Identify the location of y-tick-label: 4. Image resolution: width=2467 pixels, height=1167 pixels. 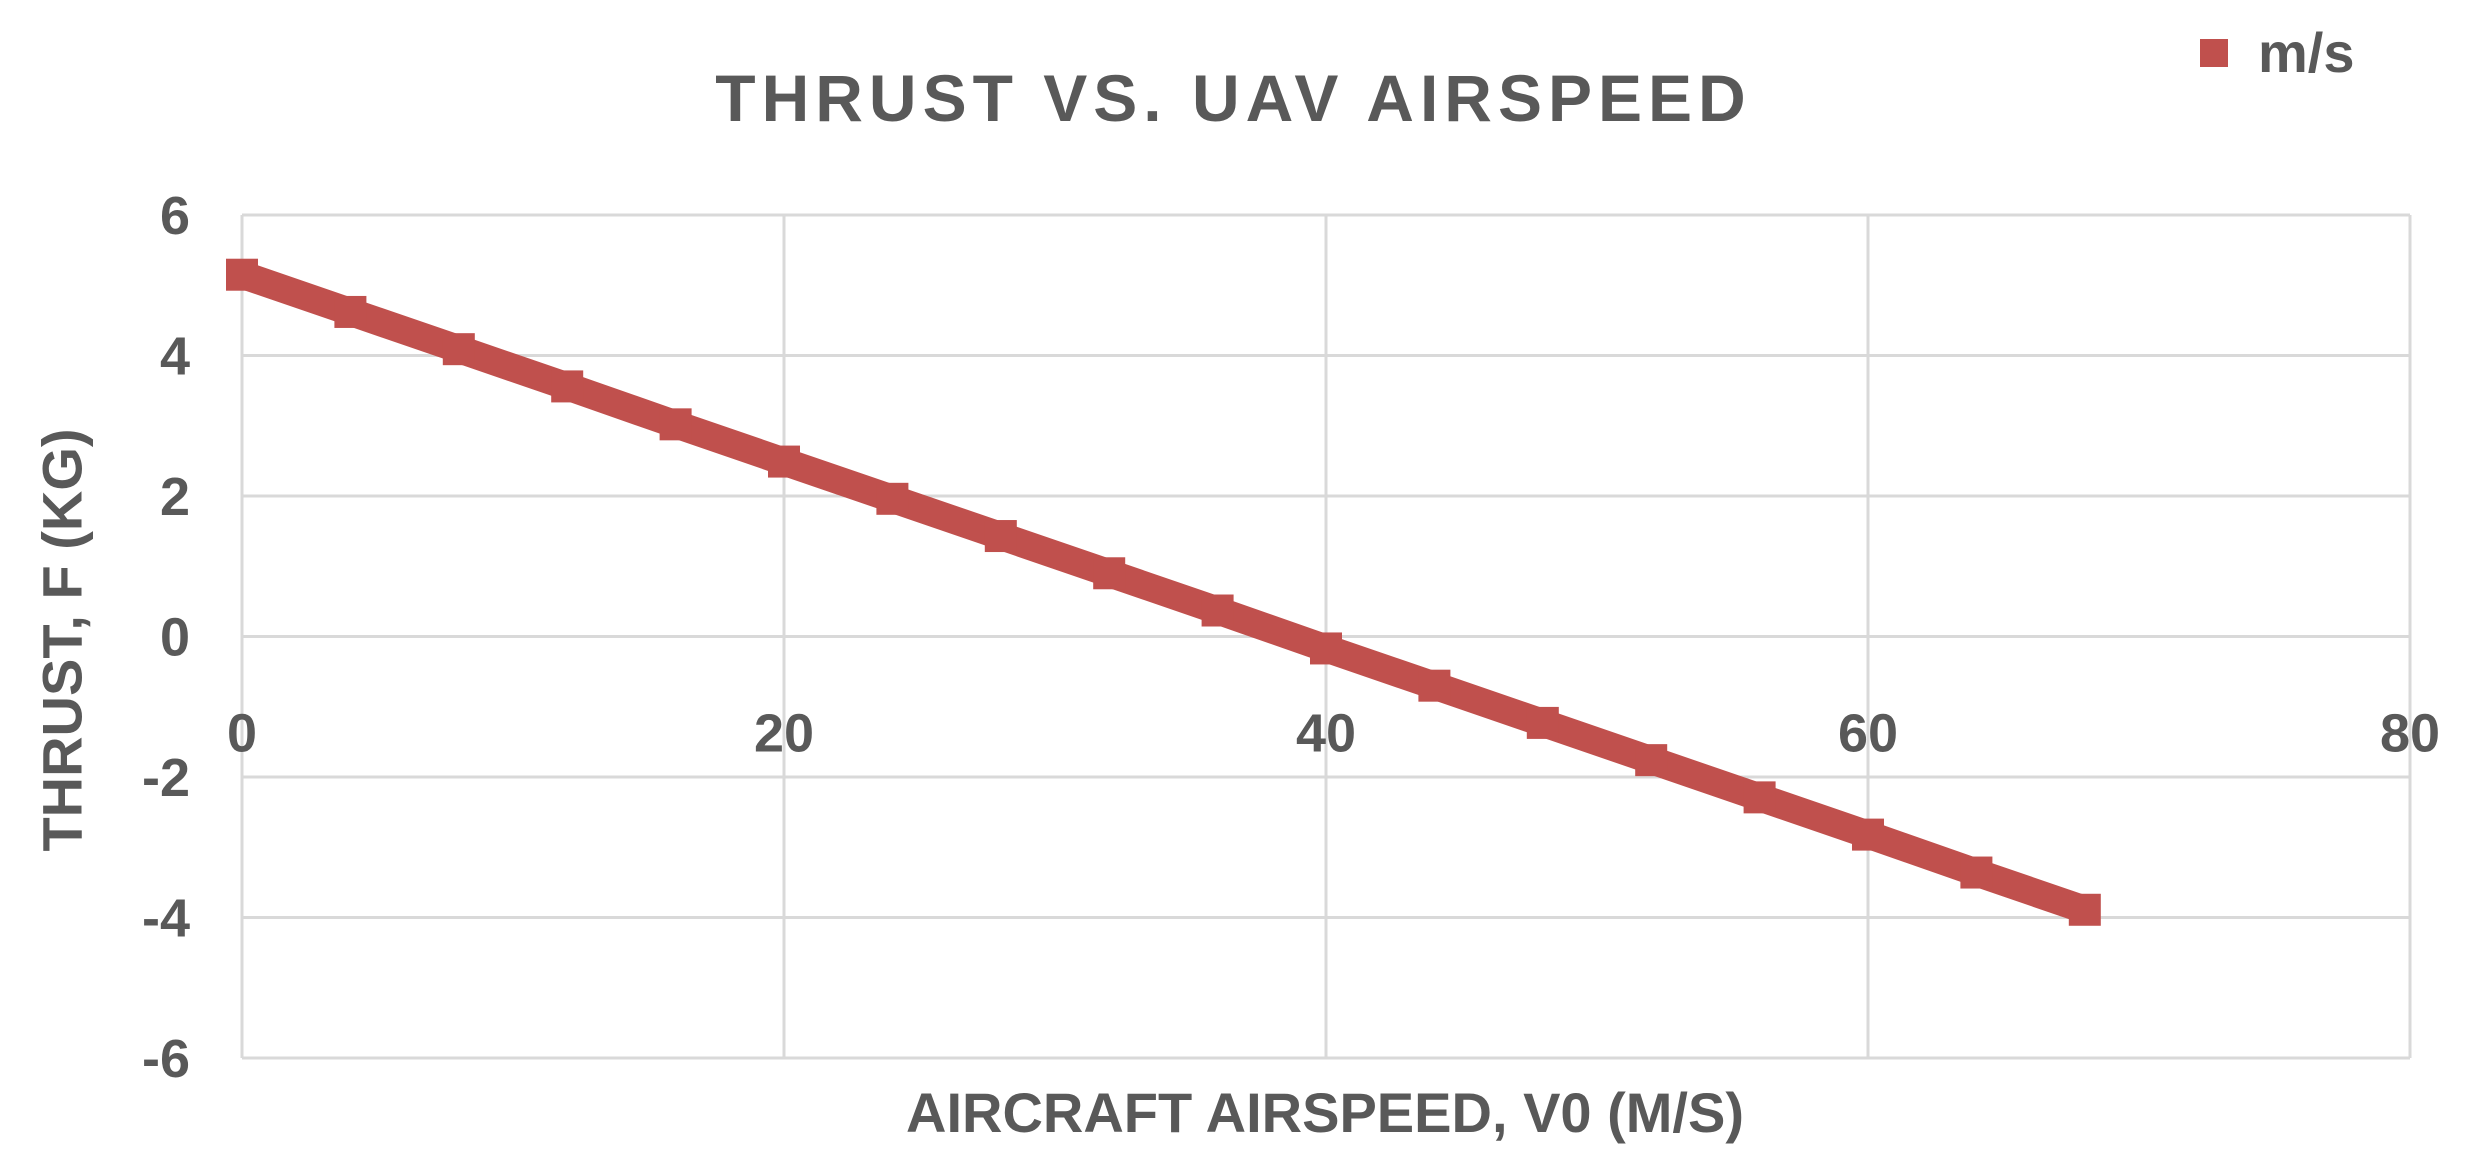
(175, 357).